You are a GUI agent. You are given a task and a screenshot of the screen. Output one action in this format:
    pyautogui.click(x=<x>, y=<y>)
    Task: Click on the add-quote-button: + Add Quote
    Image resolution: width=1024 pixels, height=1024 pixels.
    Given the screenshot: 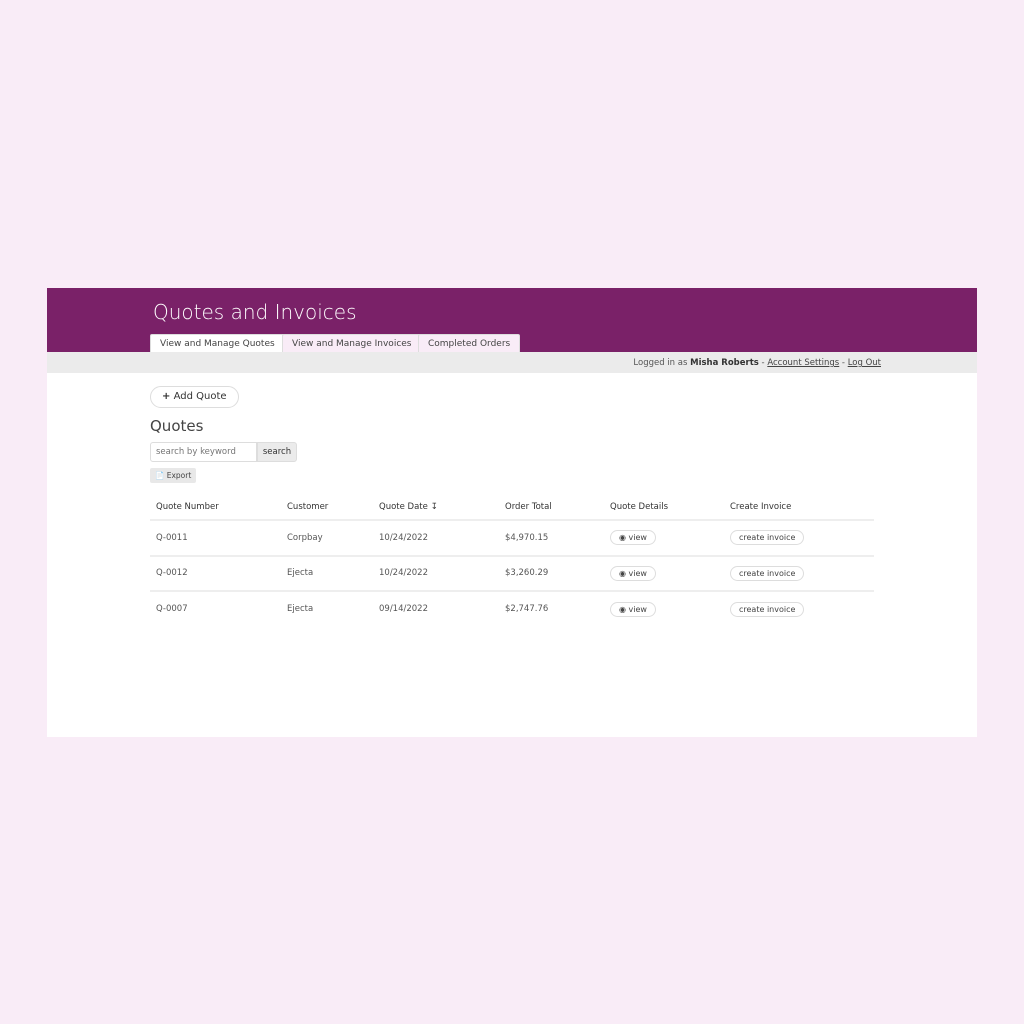 What is the action you would take?
    pyautogui.click(x=194, y=397)
    